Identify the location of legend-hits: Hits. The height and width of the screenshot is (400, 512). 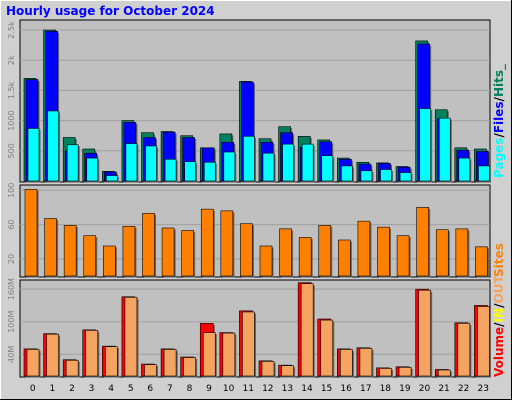
(499, 83).